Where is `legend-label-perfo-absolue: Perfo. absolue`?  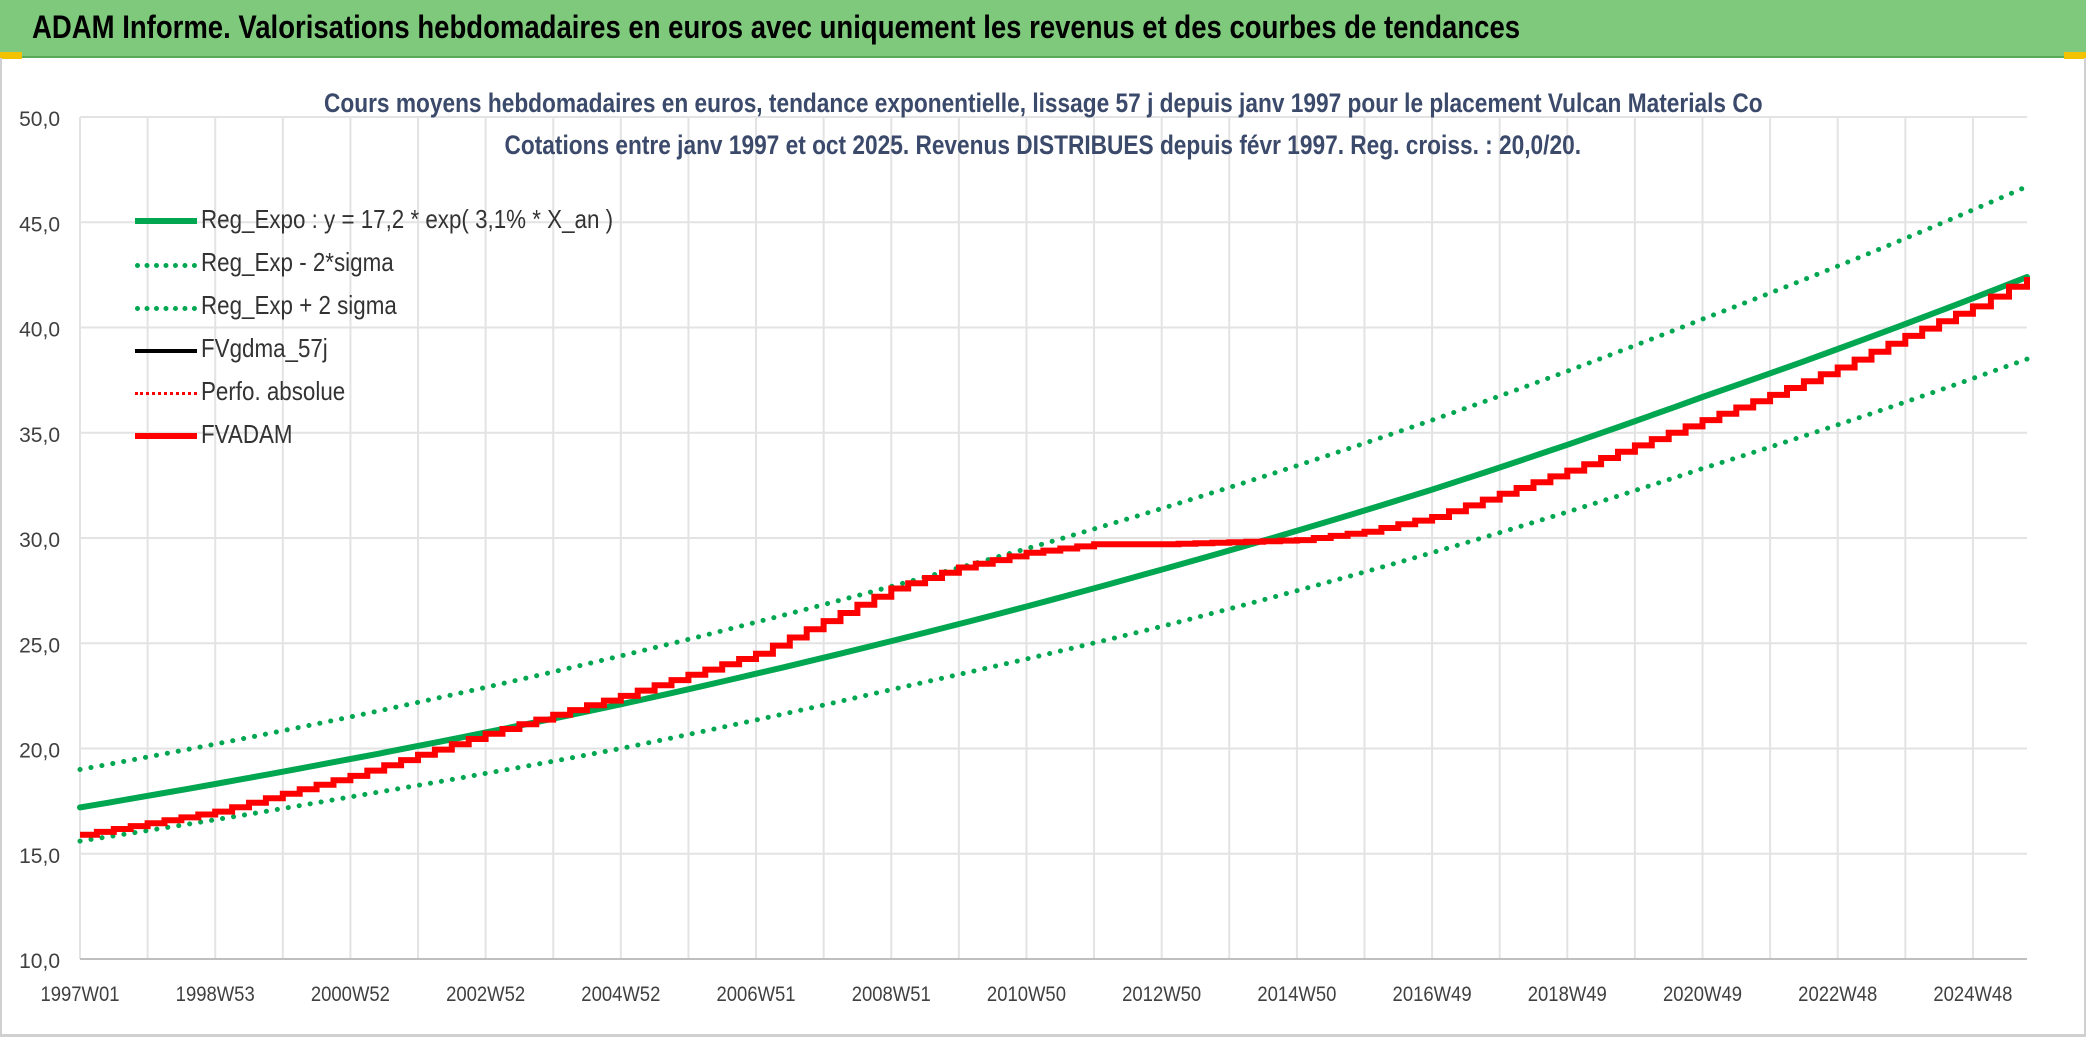
legend-label-perfo-absolue: Perfo. absolue is located at coordinates (273, 391).